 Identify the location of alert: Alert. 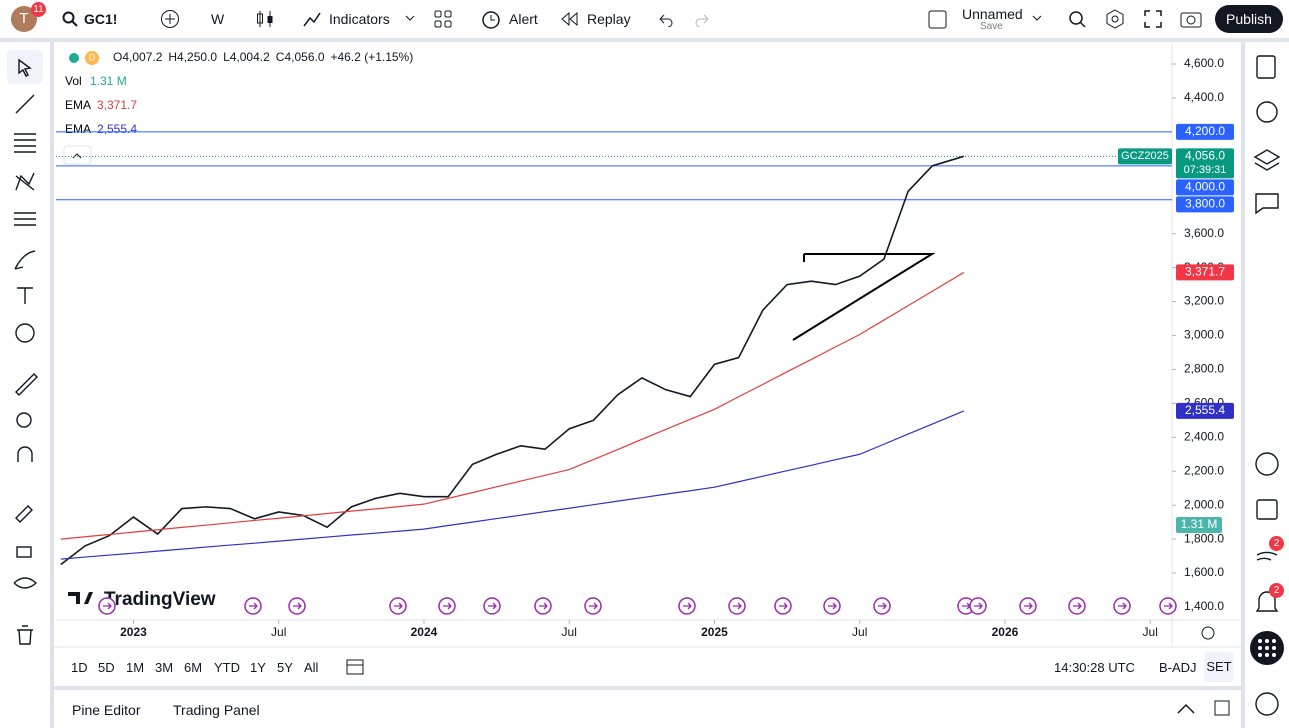
(523, 19).